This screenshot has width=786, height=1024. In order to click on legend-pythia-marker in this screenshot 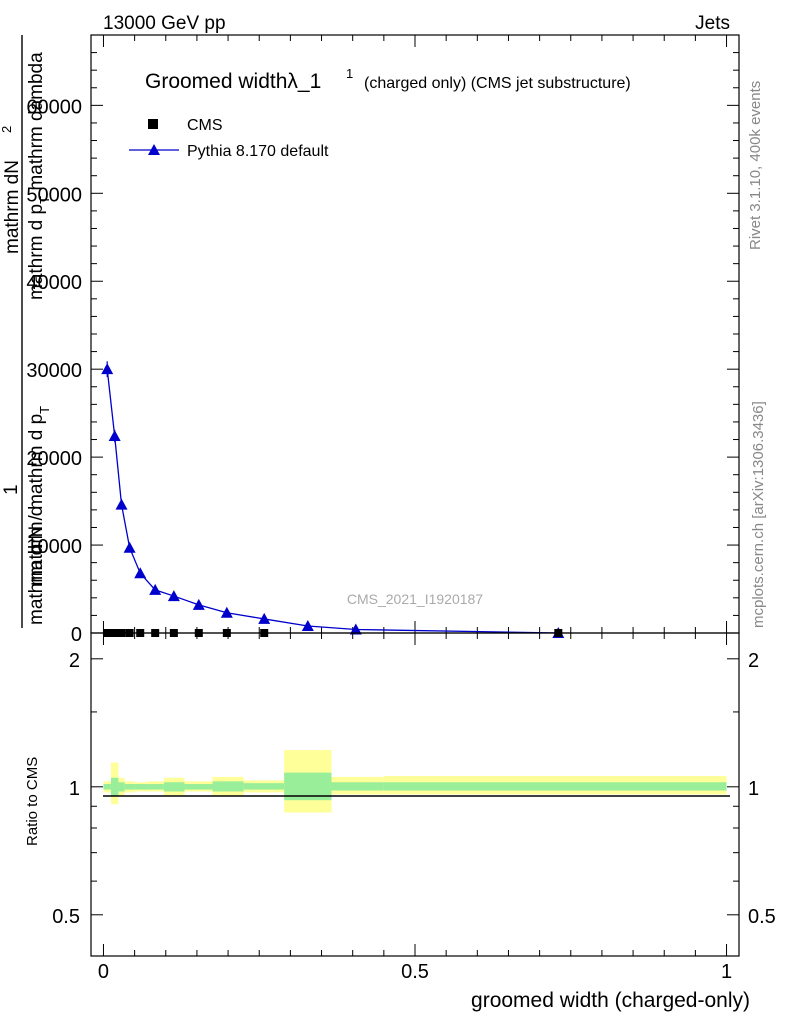, I will do `click(154, 149)`.